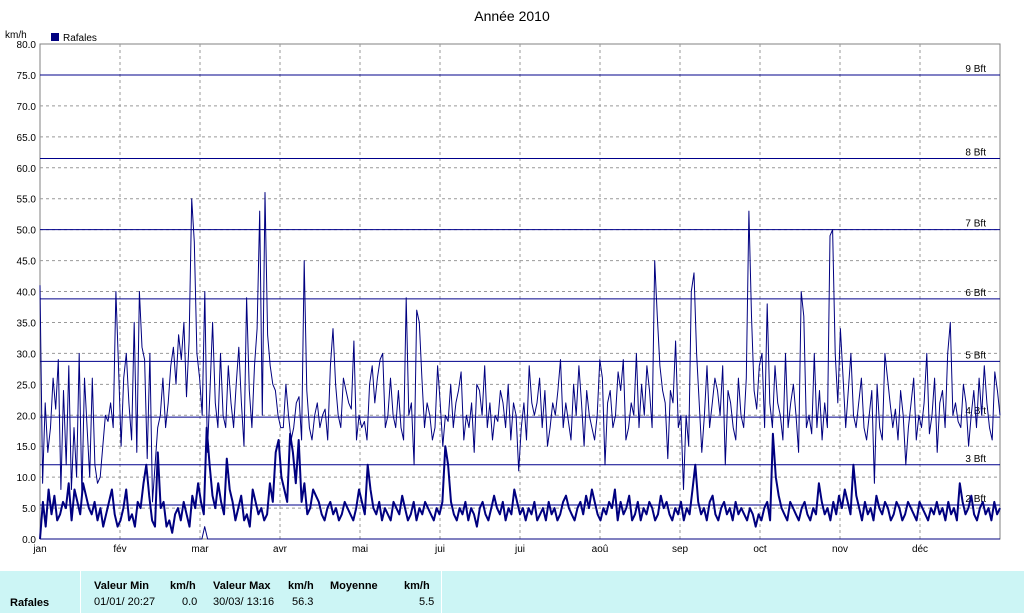 The image size is (1024, 613). I want to click on x-tick-label: mar, so click(200, 549).